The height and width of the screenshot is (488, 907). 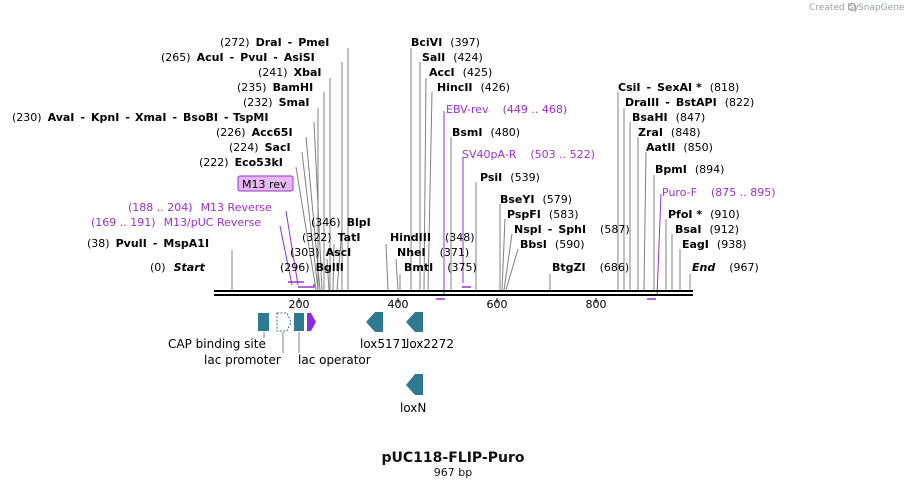 I want to click on enzyme-asci: (303) AscI, so click(x=320, y=252).